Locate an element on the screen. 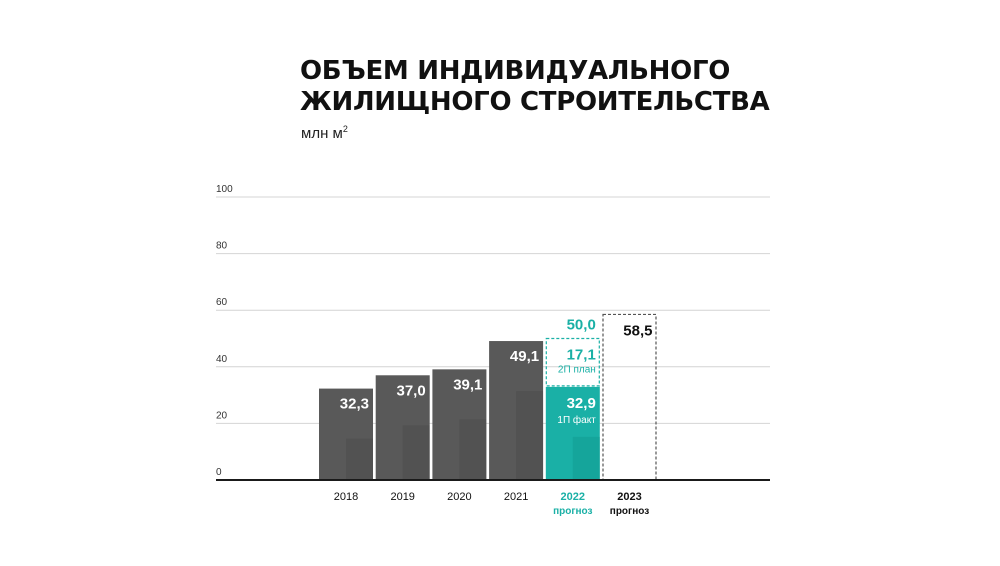 Image resolution: width=1000 pixels, height=566 pixels. unit-superscript: 2 is located at coordinates (345, 129).